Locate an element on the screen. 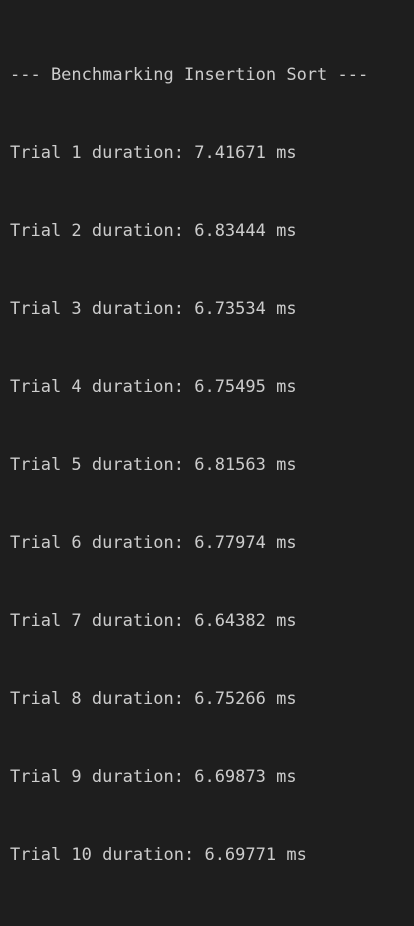  trial-line-1: Trial 1 duration: 7.41671 ms is located at coordinates (153, 153).